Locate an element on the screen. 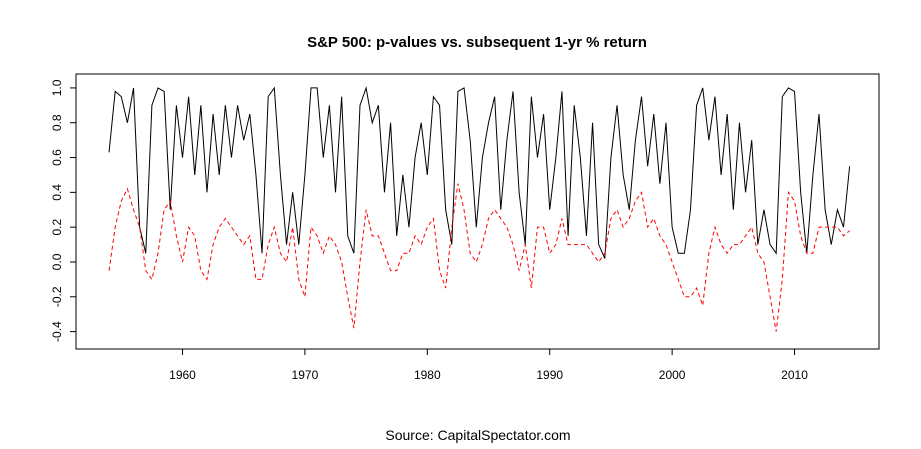 The width and height of the screenshot is (921, 449). caption: Source: CapitalSpectator.com is located at coordinates (477, 435).